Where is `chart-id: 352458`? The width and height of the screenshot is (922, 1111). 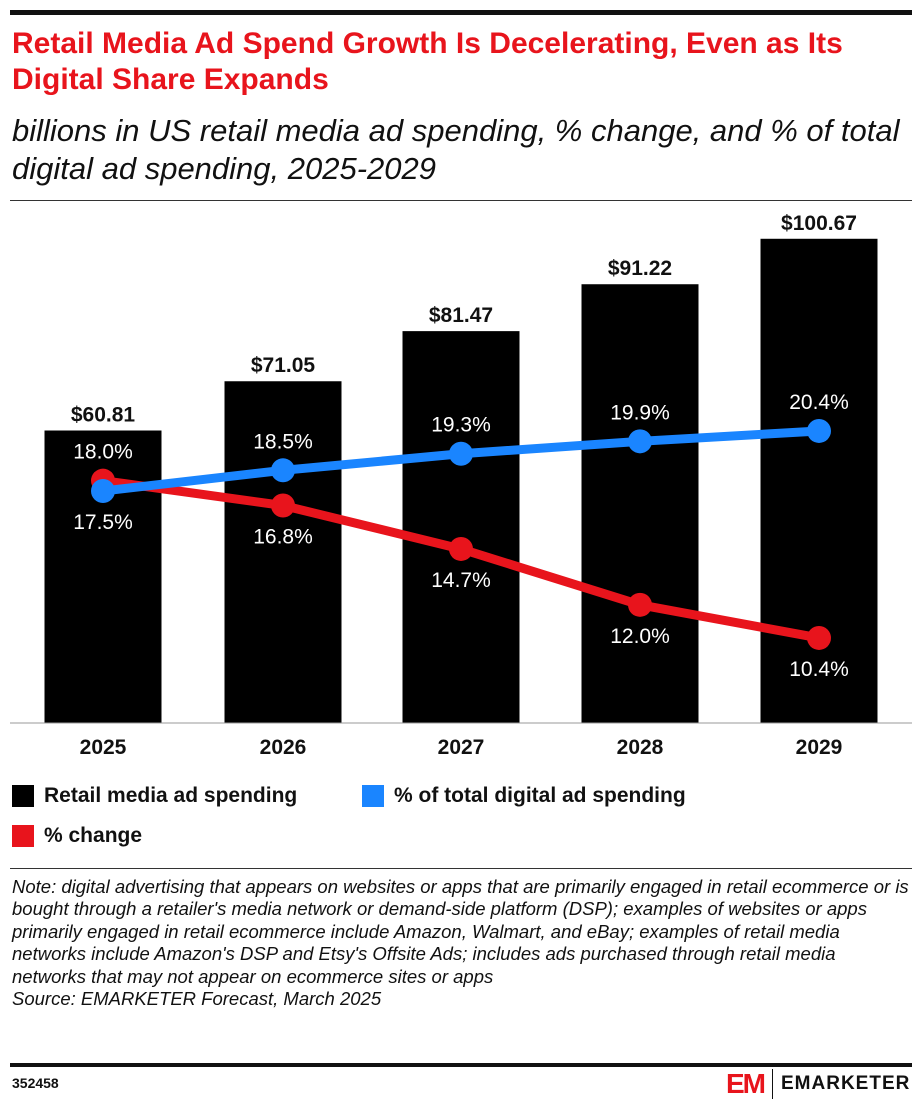 chart-id: 352458 is located at coordinates (35, 1083).